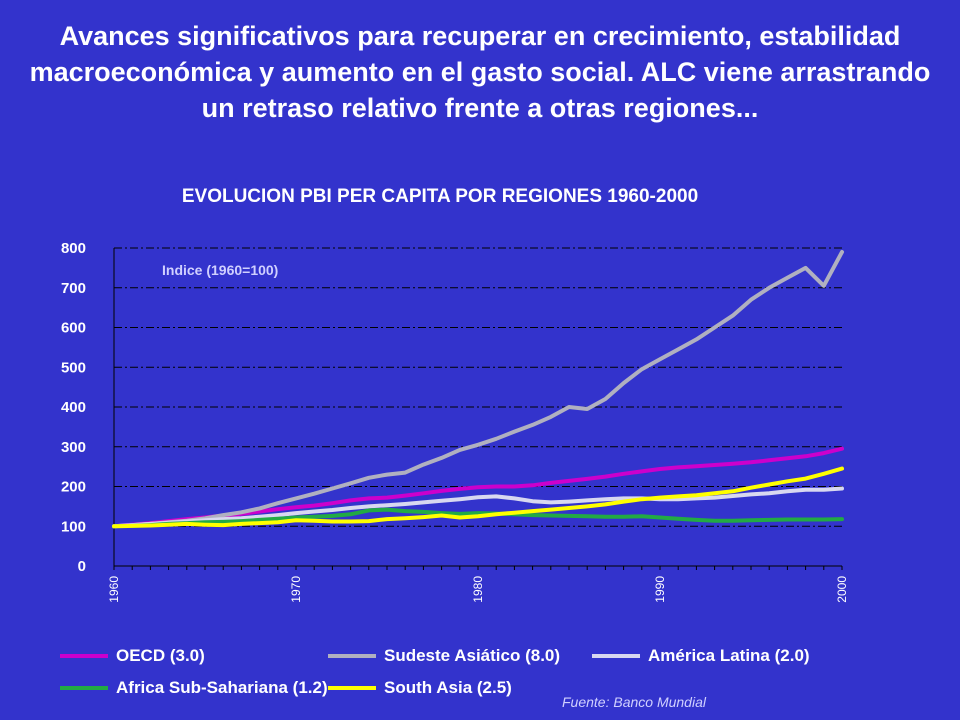 This screenshot has width=960, height=720. I want to click on y-tick-label: 500, so click(73, 367).